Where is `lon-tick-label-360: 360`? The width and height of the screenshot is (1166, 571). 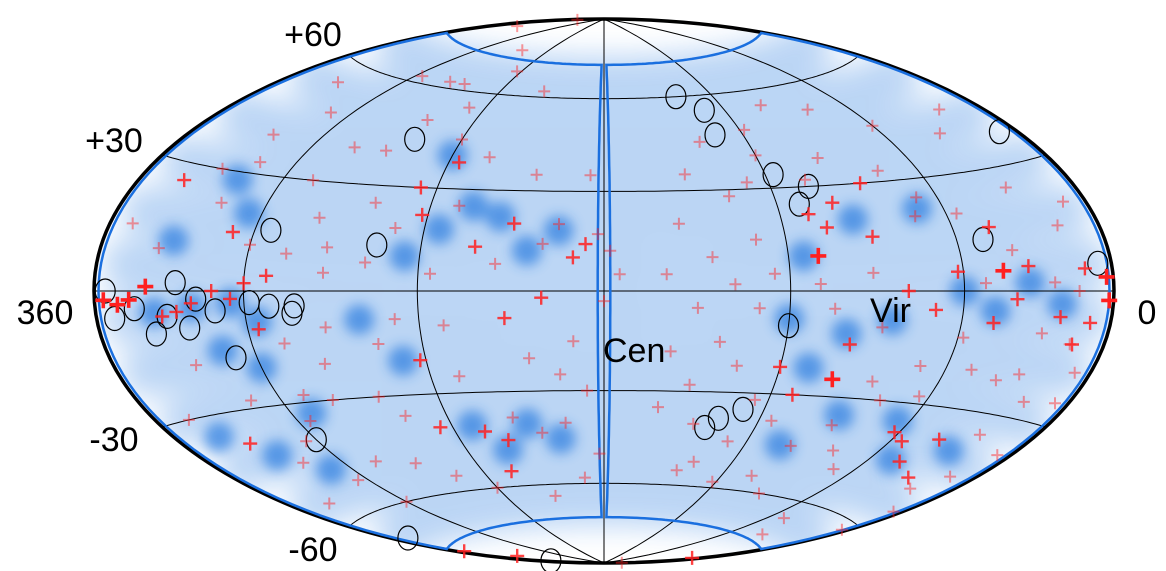 lon-tick-label-360: 360 is located at coordinates (45, 313).